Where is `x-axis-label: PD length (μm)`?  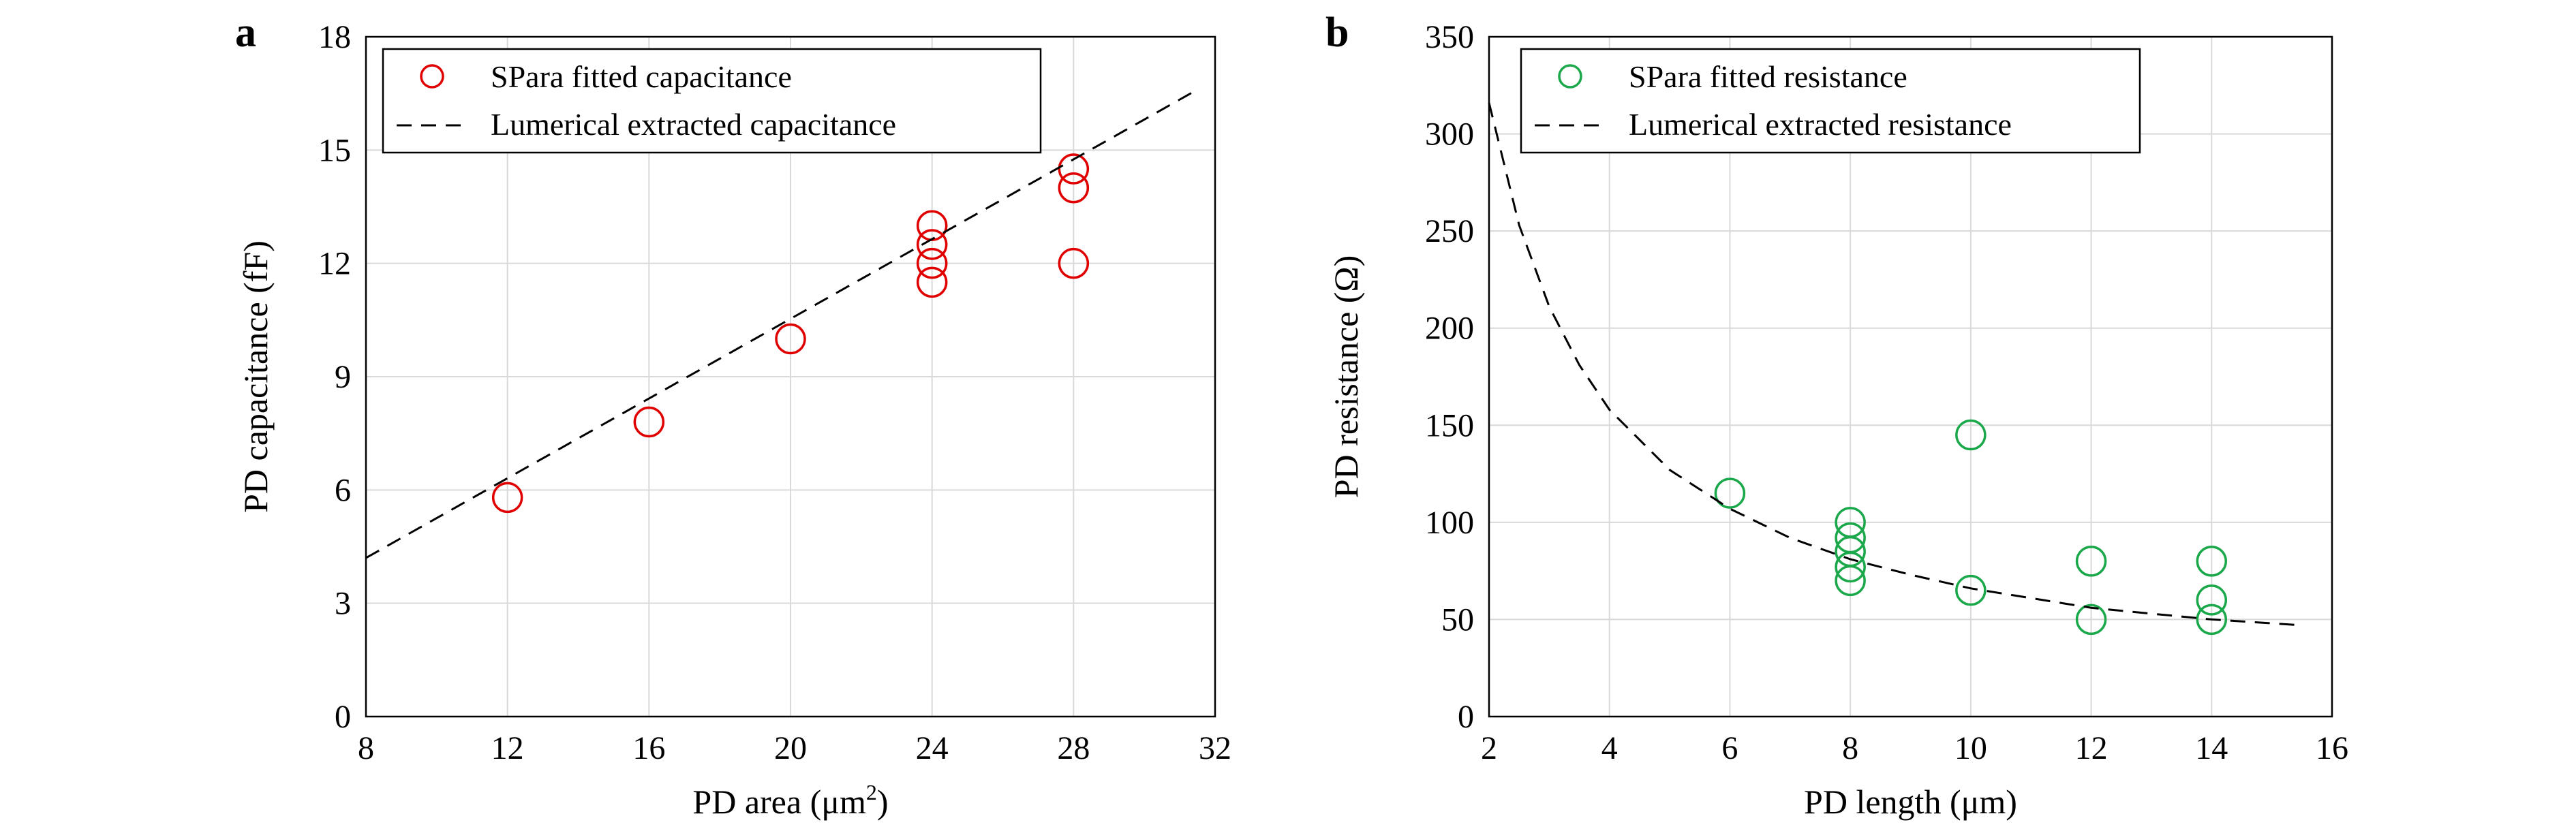
x-axis-label: PD length (μm) is located at coordinates (1911, 802).